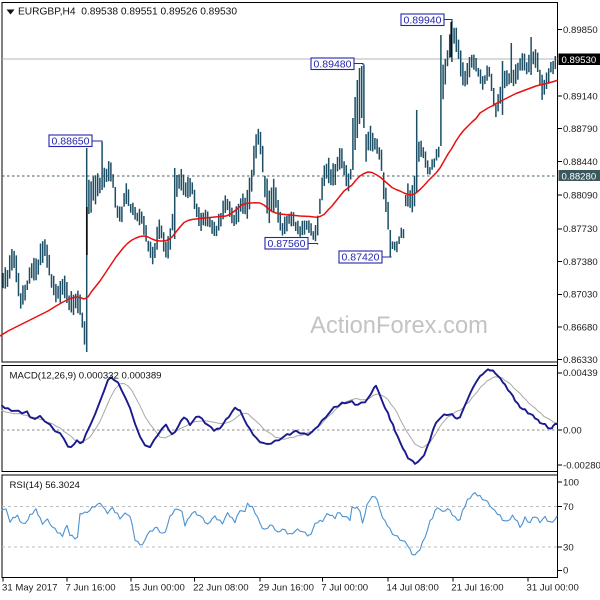 The width and height of the screenshot is (600, 600). Describe the element at coordinates (580, 30) in the screenshot. I see `svg-text: 0.89850` at that location.